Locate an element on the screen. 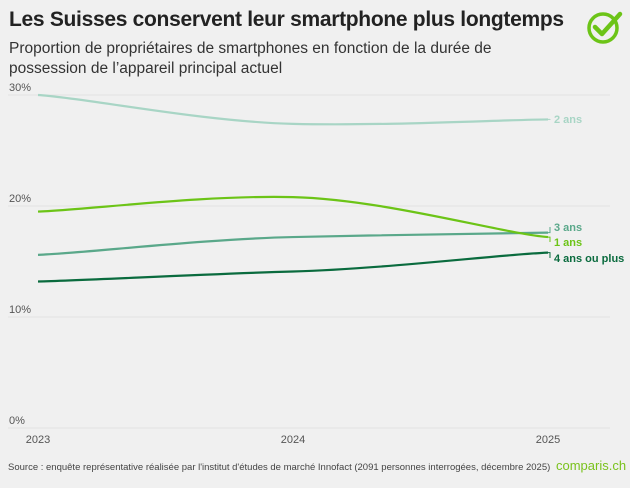  y-tick-label: 20% is located at coordinates (20, 199).